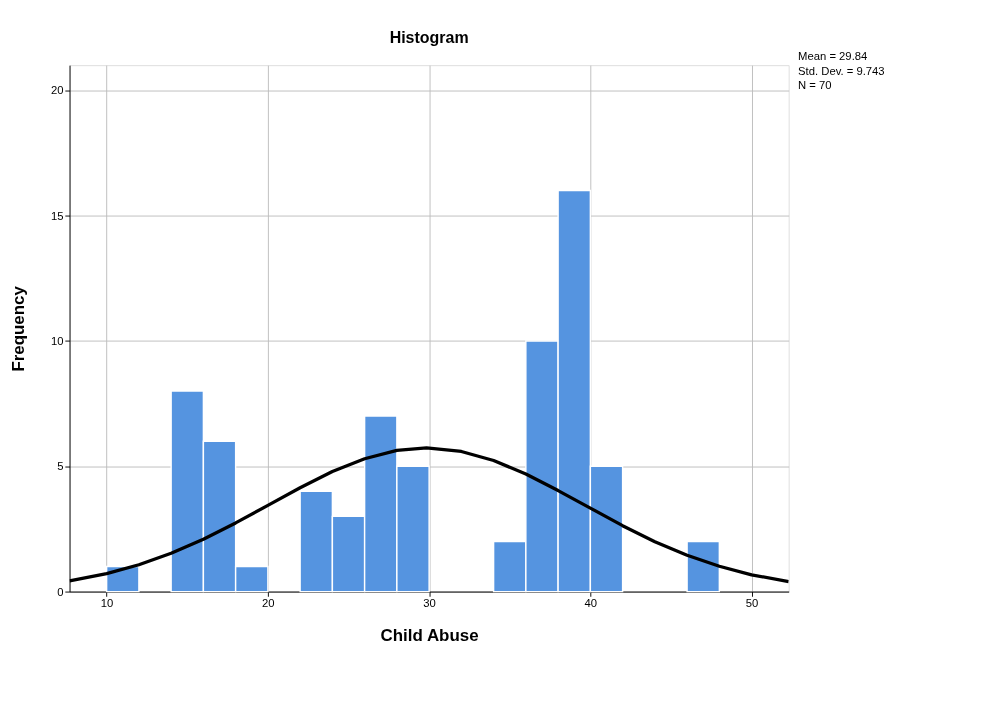  Describe the element at coordinates (57, 215) in the screenshot. I see `y-tick-label: 15` at that location.